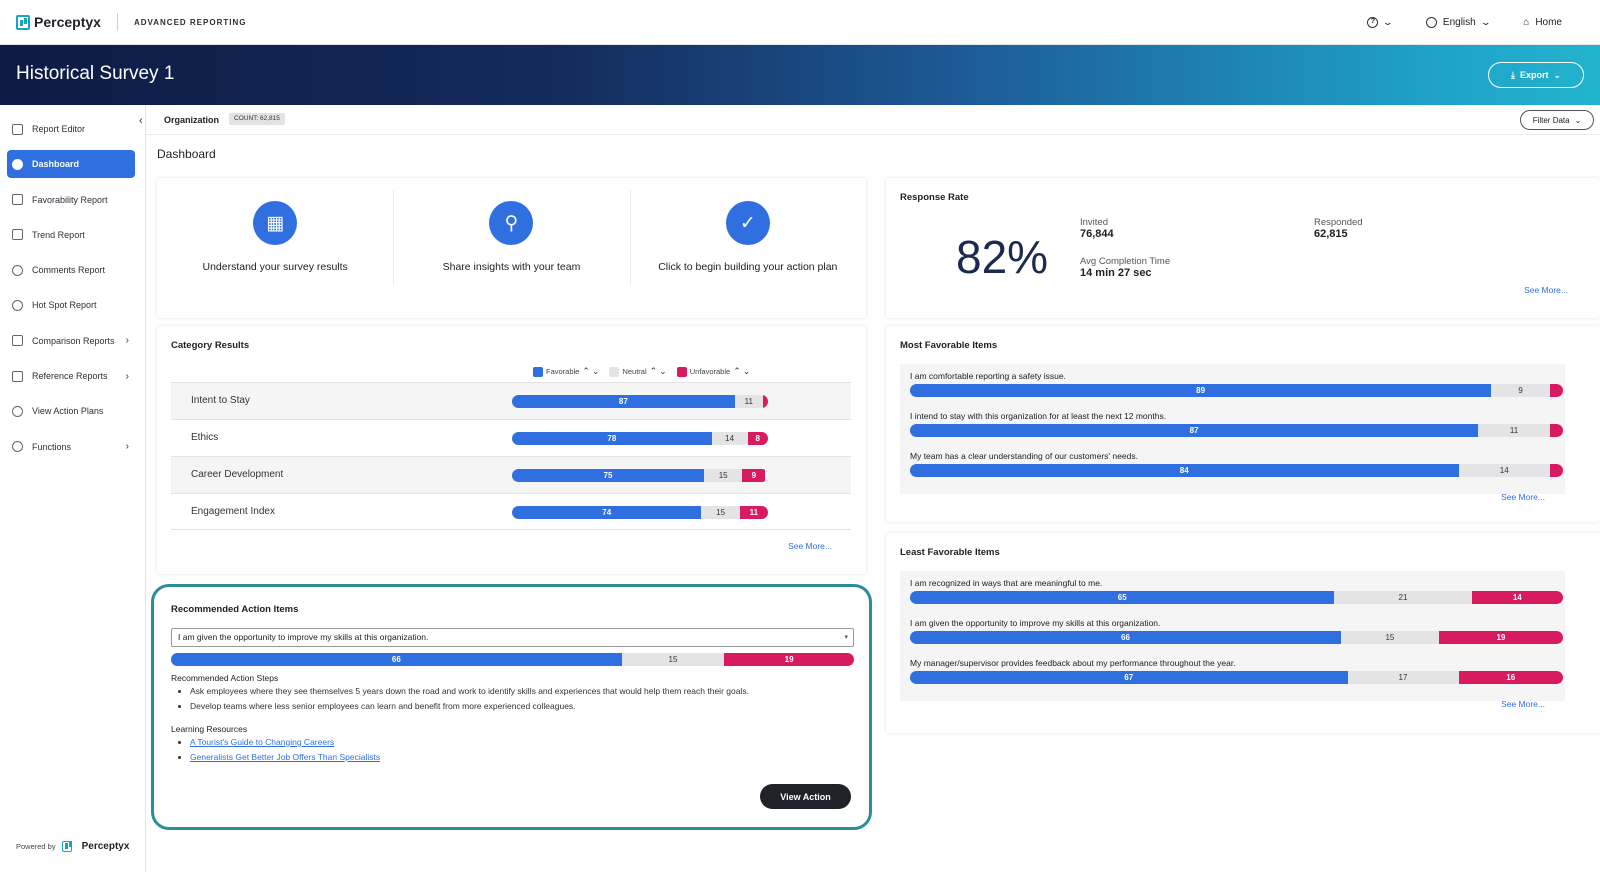 This screenshot has width=1600, height=872. What do you see at coordinates (846, 637) in the screenshot?
I see `dropdown-arrow-icon: ▾` at bounding box center [846, 637].